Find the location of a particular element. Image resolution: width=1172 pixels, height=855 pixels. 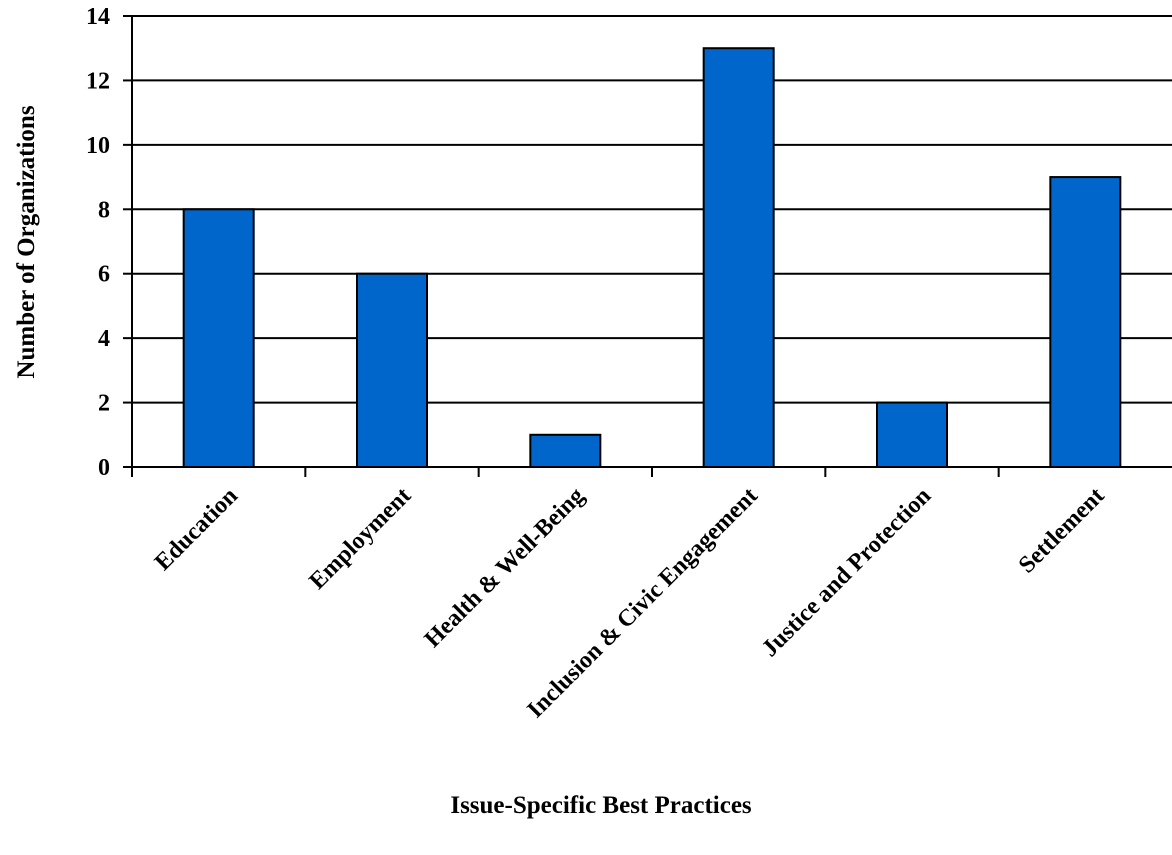

y-tick-label: 6 is located at coordinates (104, 275).